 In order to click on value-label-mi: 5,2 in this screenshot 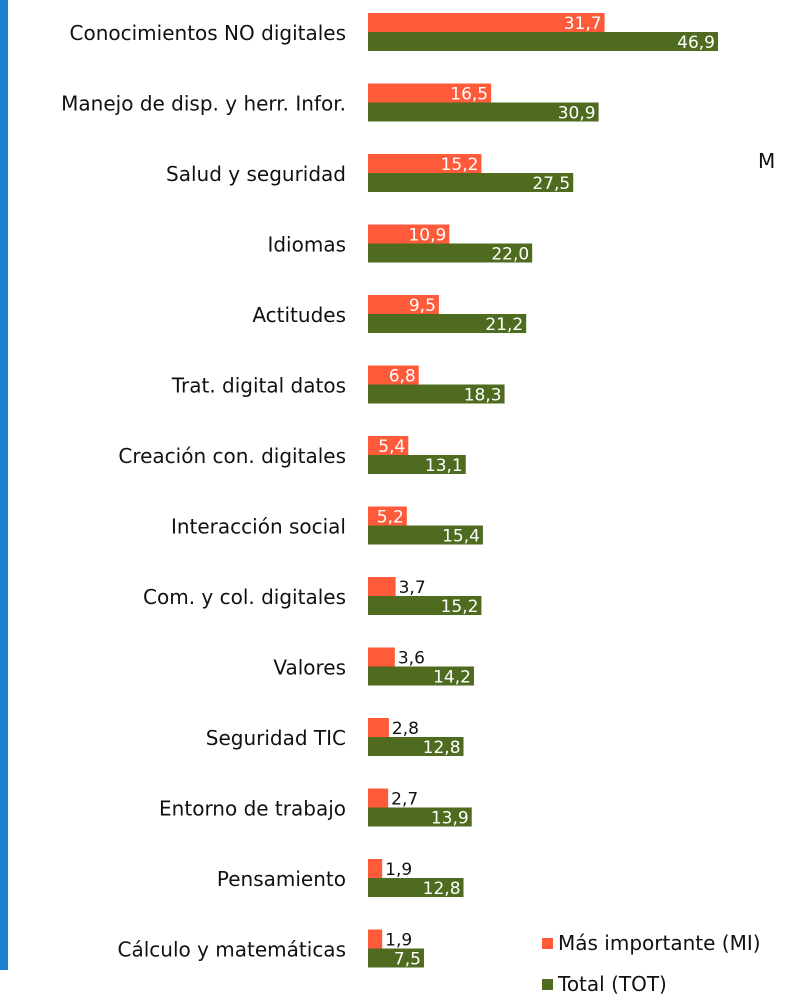, I will do `click(390, 518)`.